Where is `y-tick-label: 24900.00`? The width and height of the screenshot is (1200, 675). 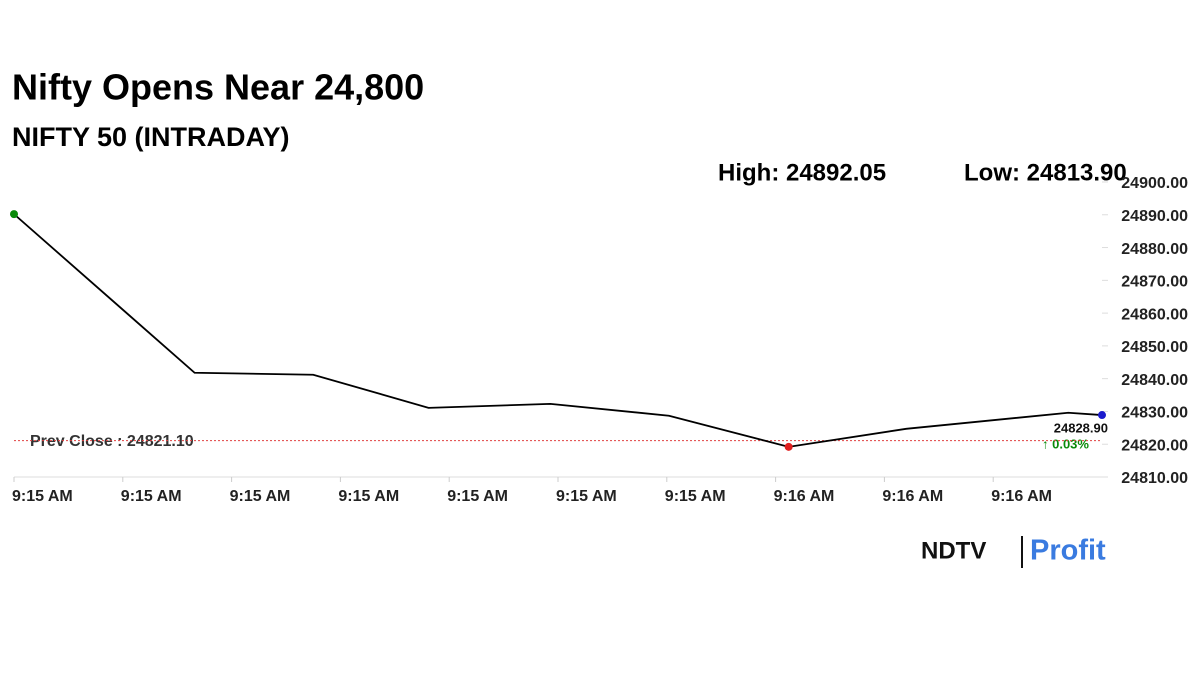 y-tick-label: 24900.00 is located at coordinates (1154, 183).